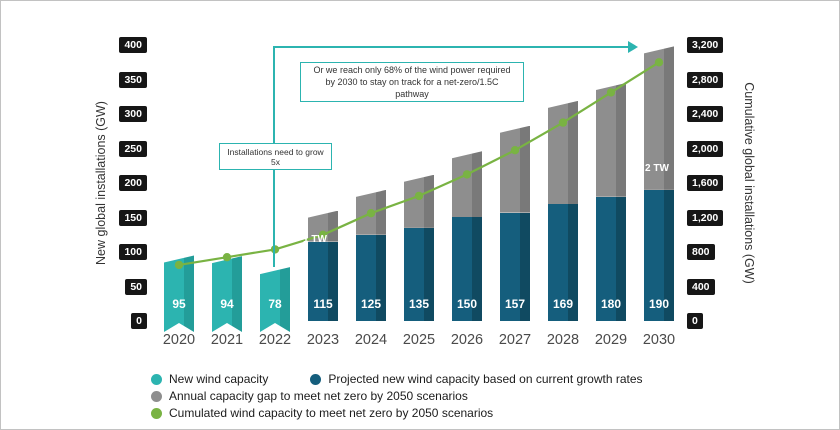 This screenshot has width=840, height=430. Describe the element at coordinates (179, 293) in the screenshot. I see `bar-new-capacity-2020` at that location.